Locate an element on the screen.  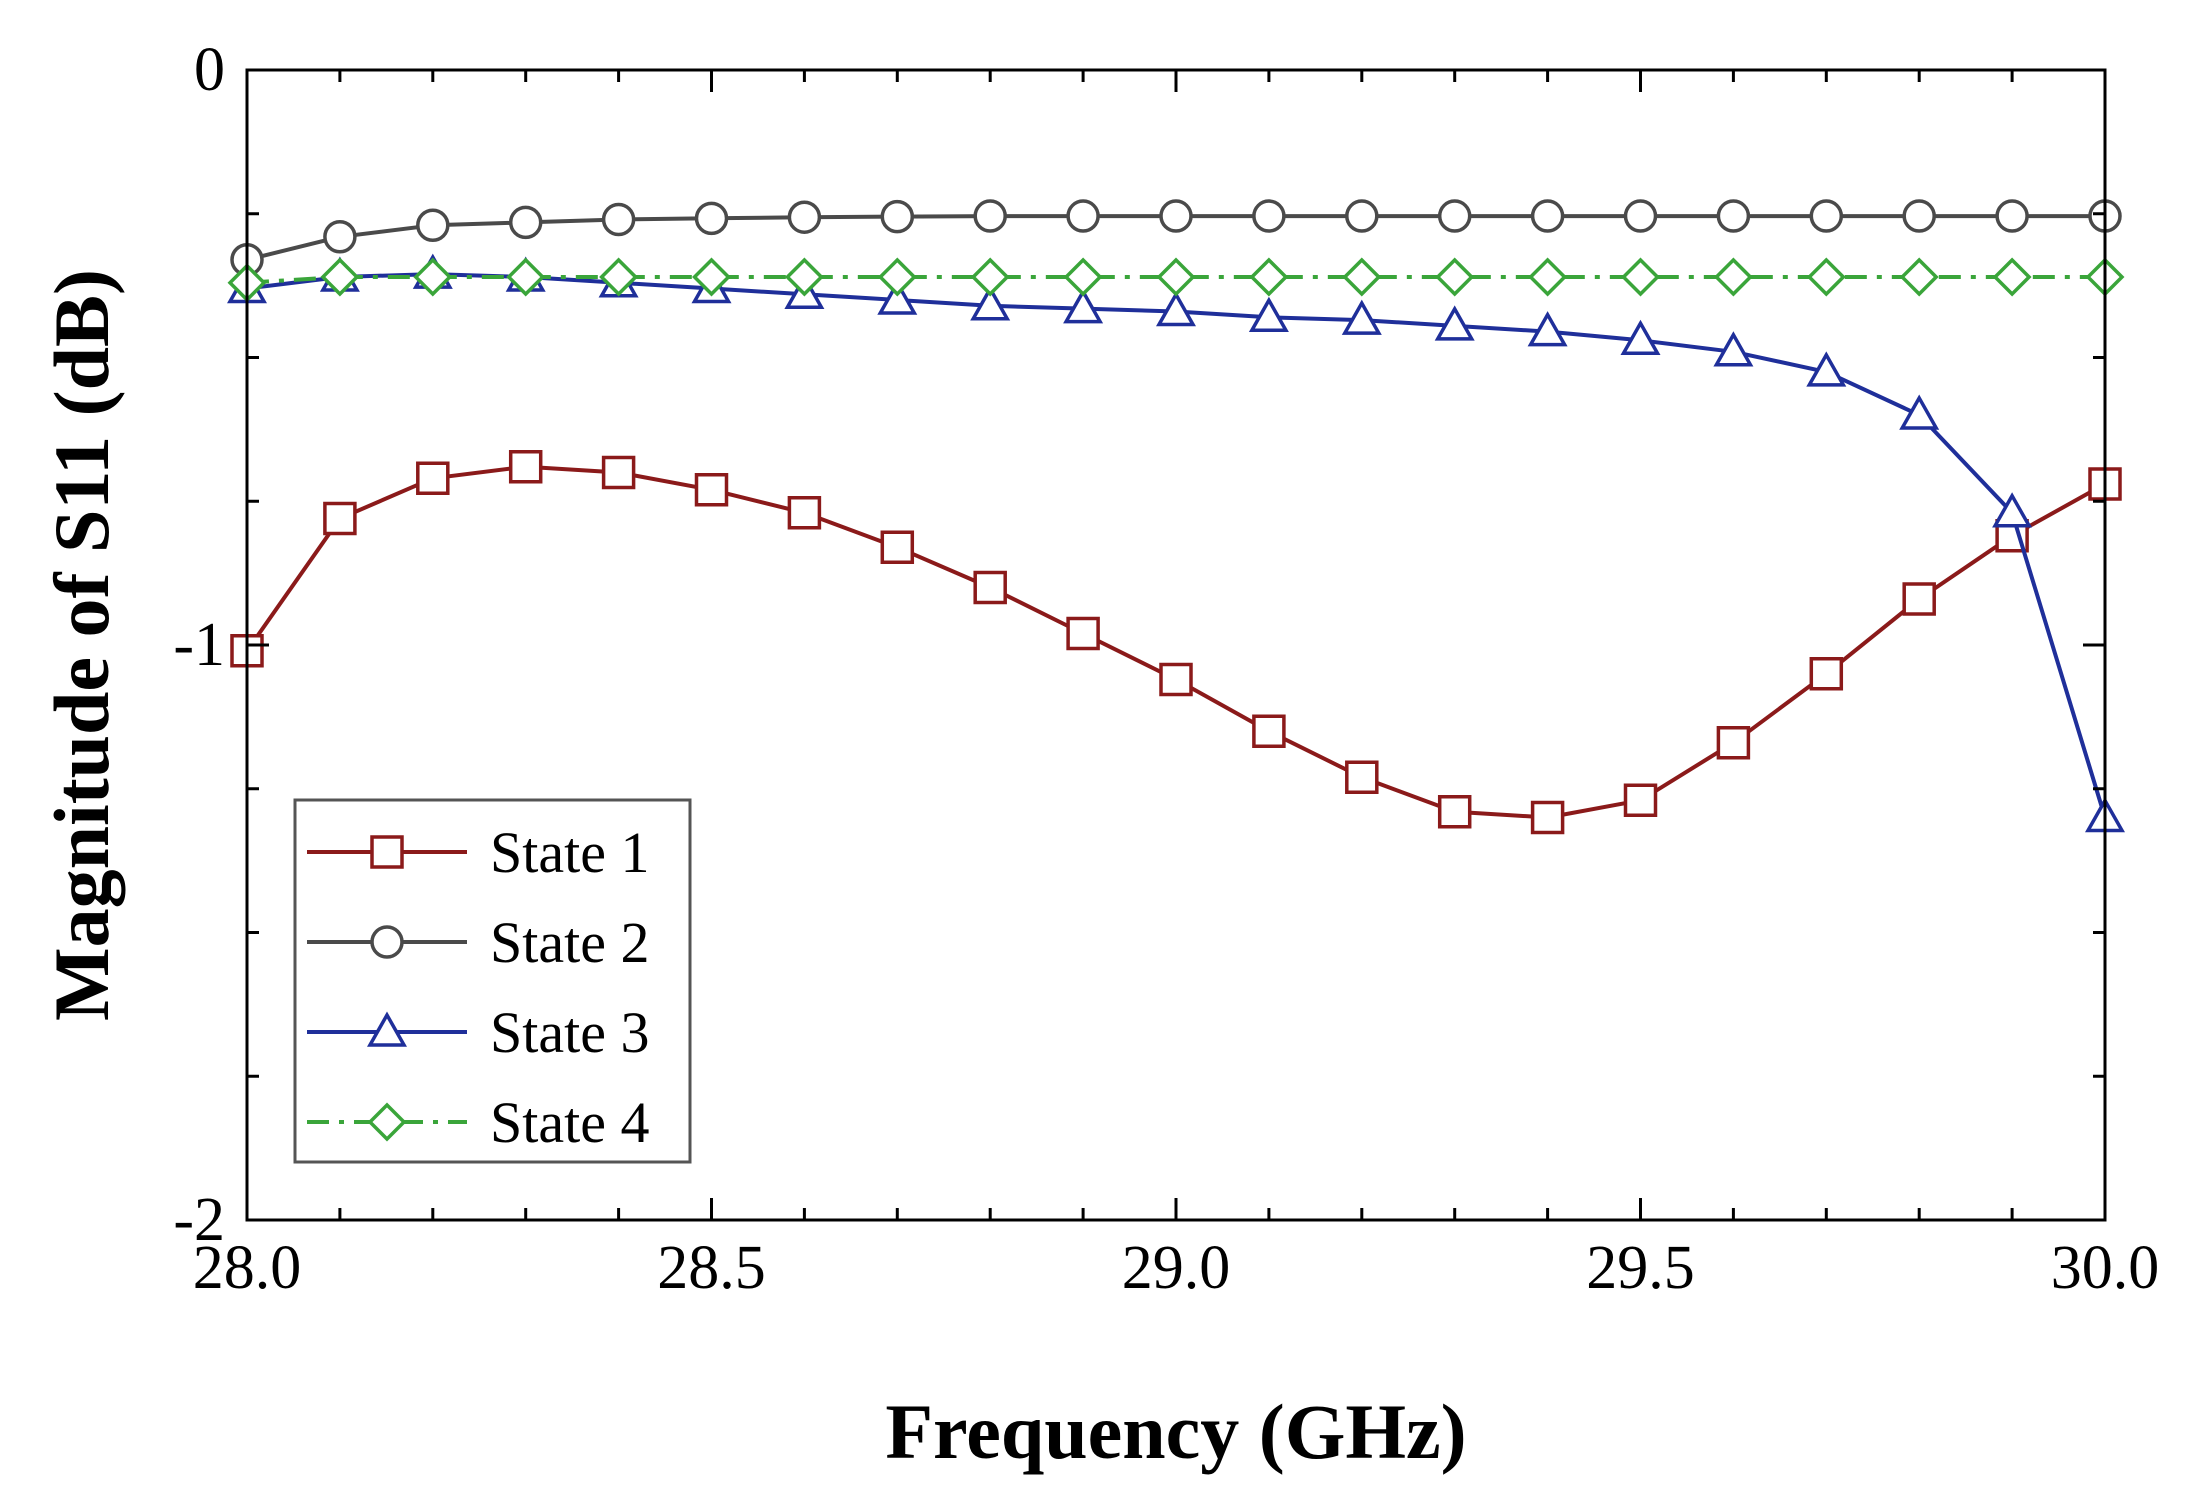
x-axis-title: Frequency (GHz) is located at coordinates (1175, 1431).